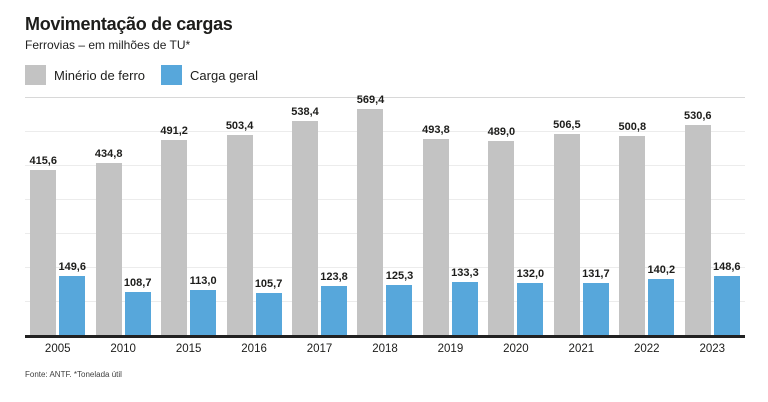  I want to click on legend-item-minerio-de-ferro: Minério de ferro, so click(85, 75).